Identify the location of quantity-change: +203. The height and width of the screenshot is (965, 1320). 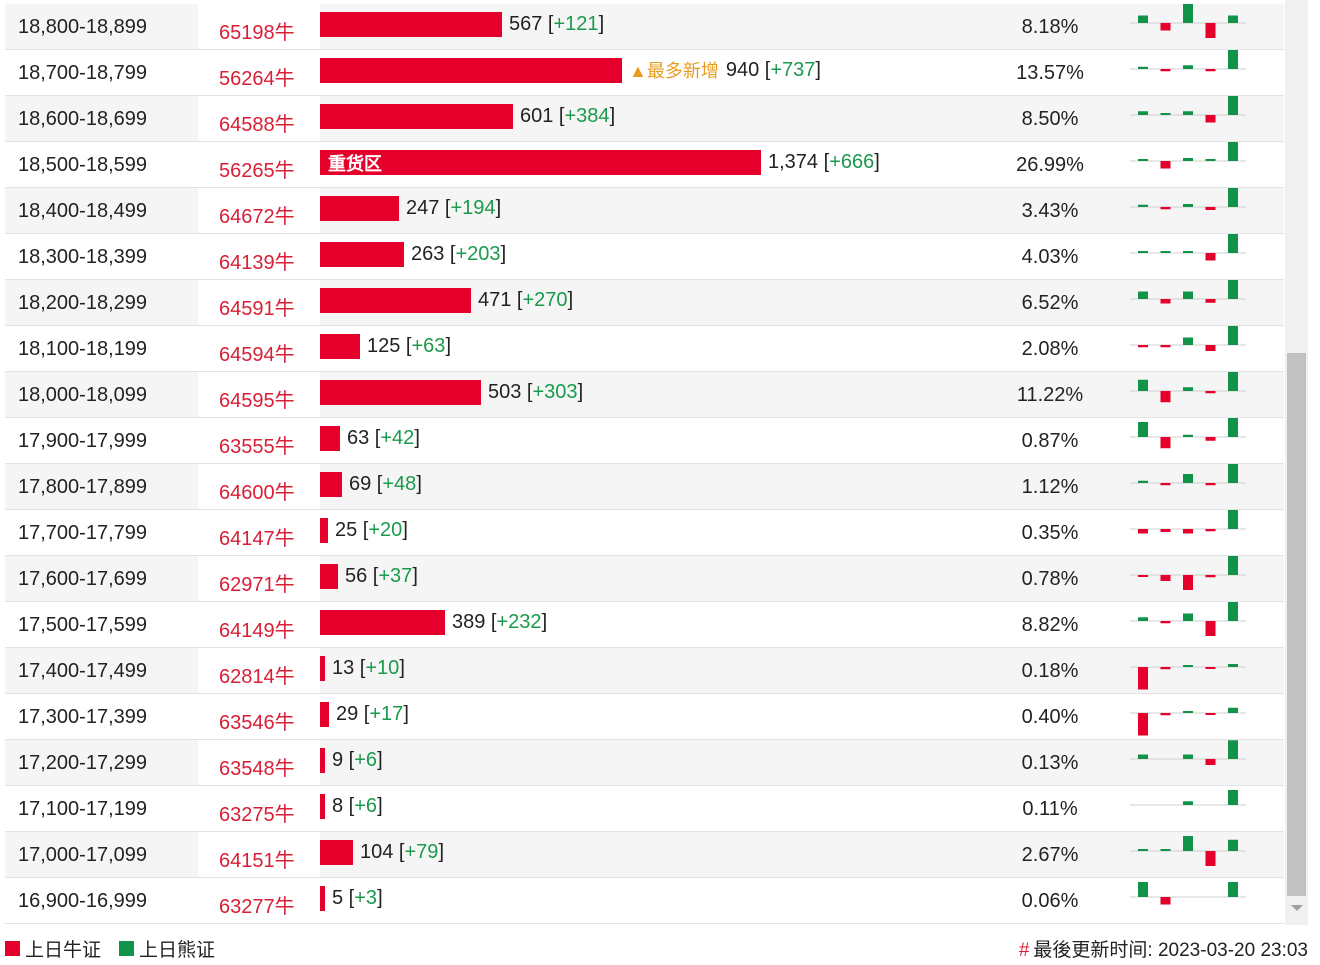
(478, 253).